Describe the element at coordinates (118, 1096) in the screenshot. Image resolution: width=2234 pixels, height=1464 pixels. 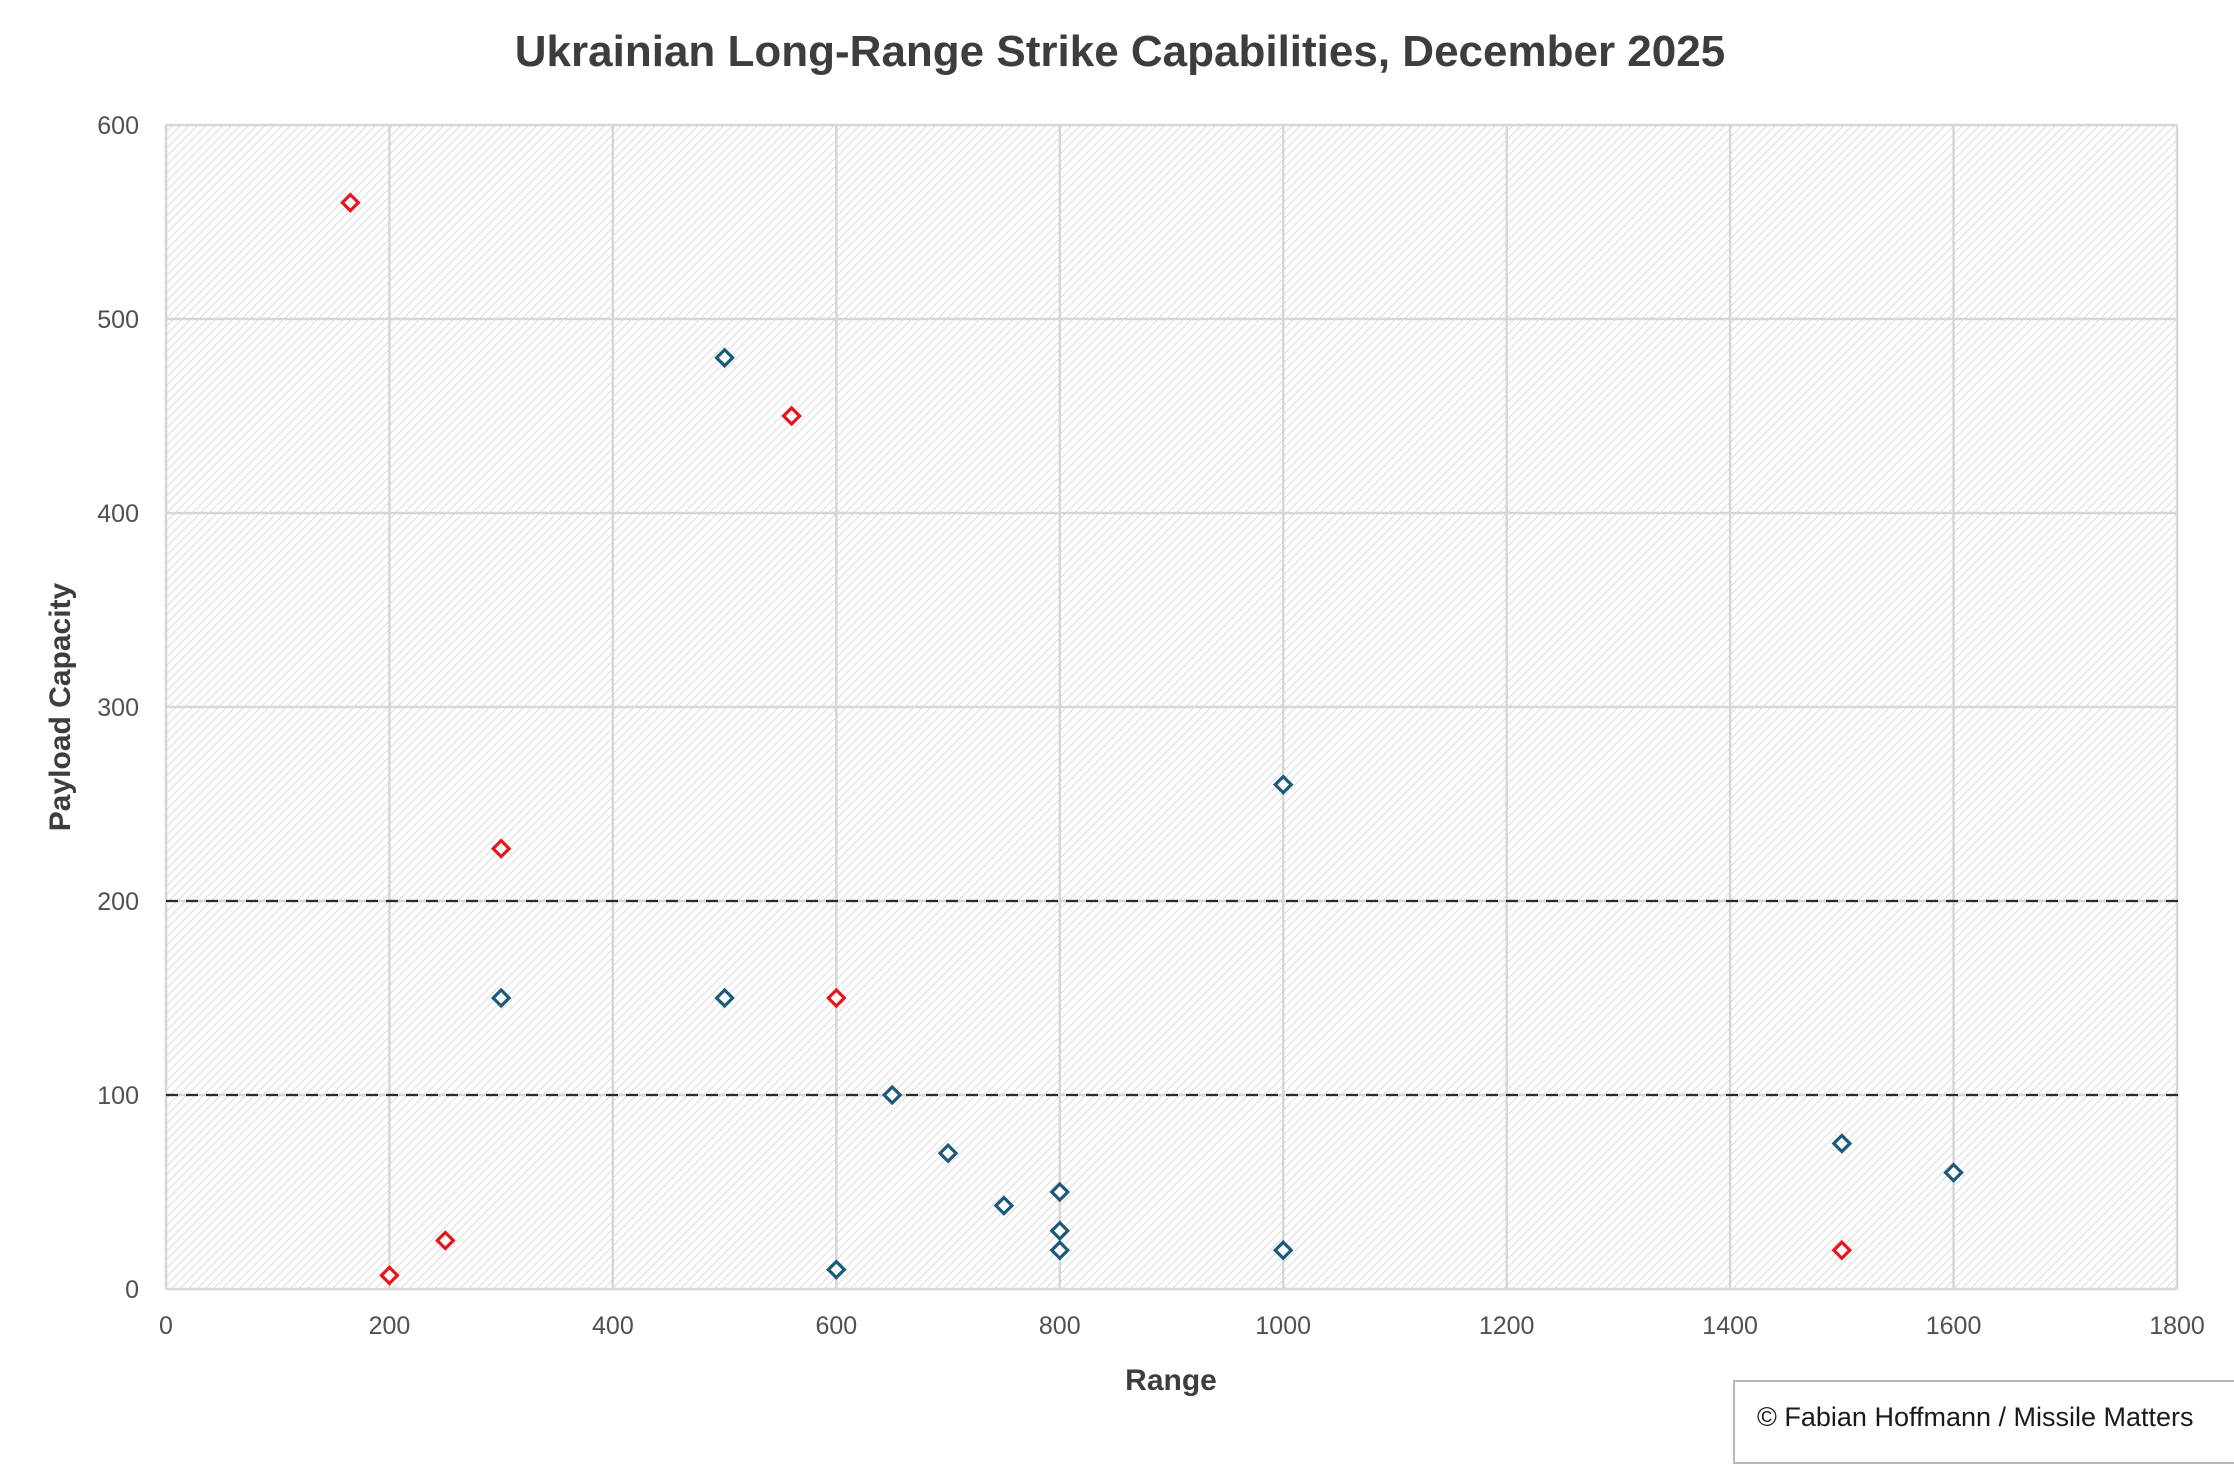
I see `y-tick-label: 100` at that location.